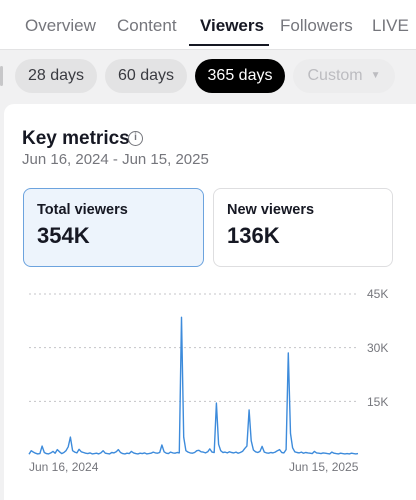 Image resolution: width=416 pixels, height=500 pixels. I want to click on range-365-days-button: 365 days, so click(240, 76).